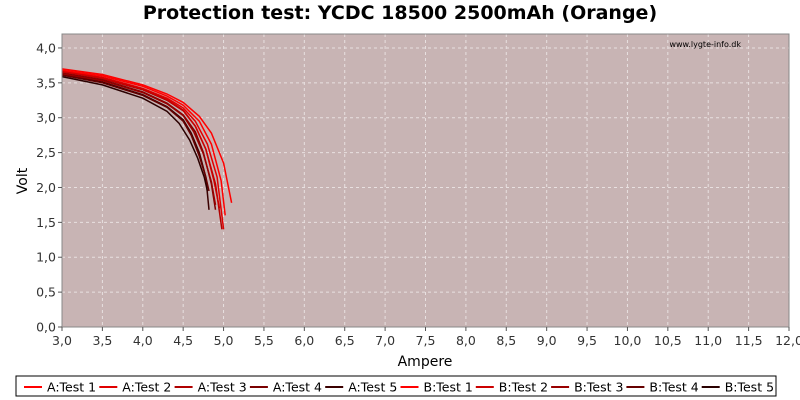 The width and height of the screenshot is (800, 400). I want to click on x-tick-label: 11,0, so click(708, 340).